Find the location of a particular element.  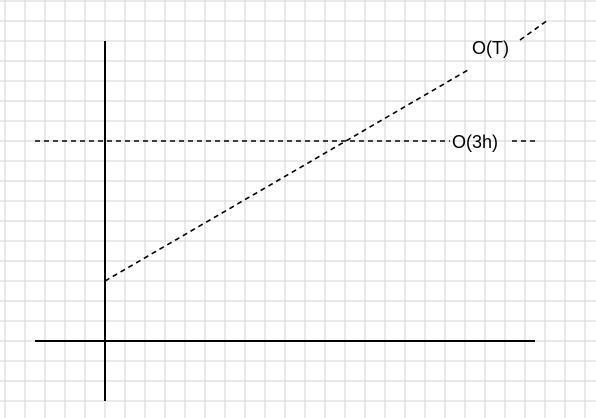

o-3h-label: O(3h) is located at coordinates (475, 142).